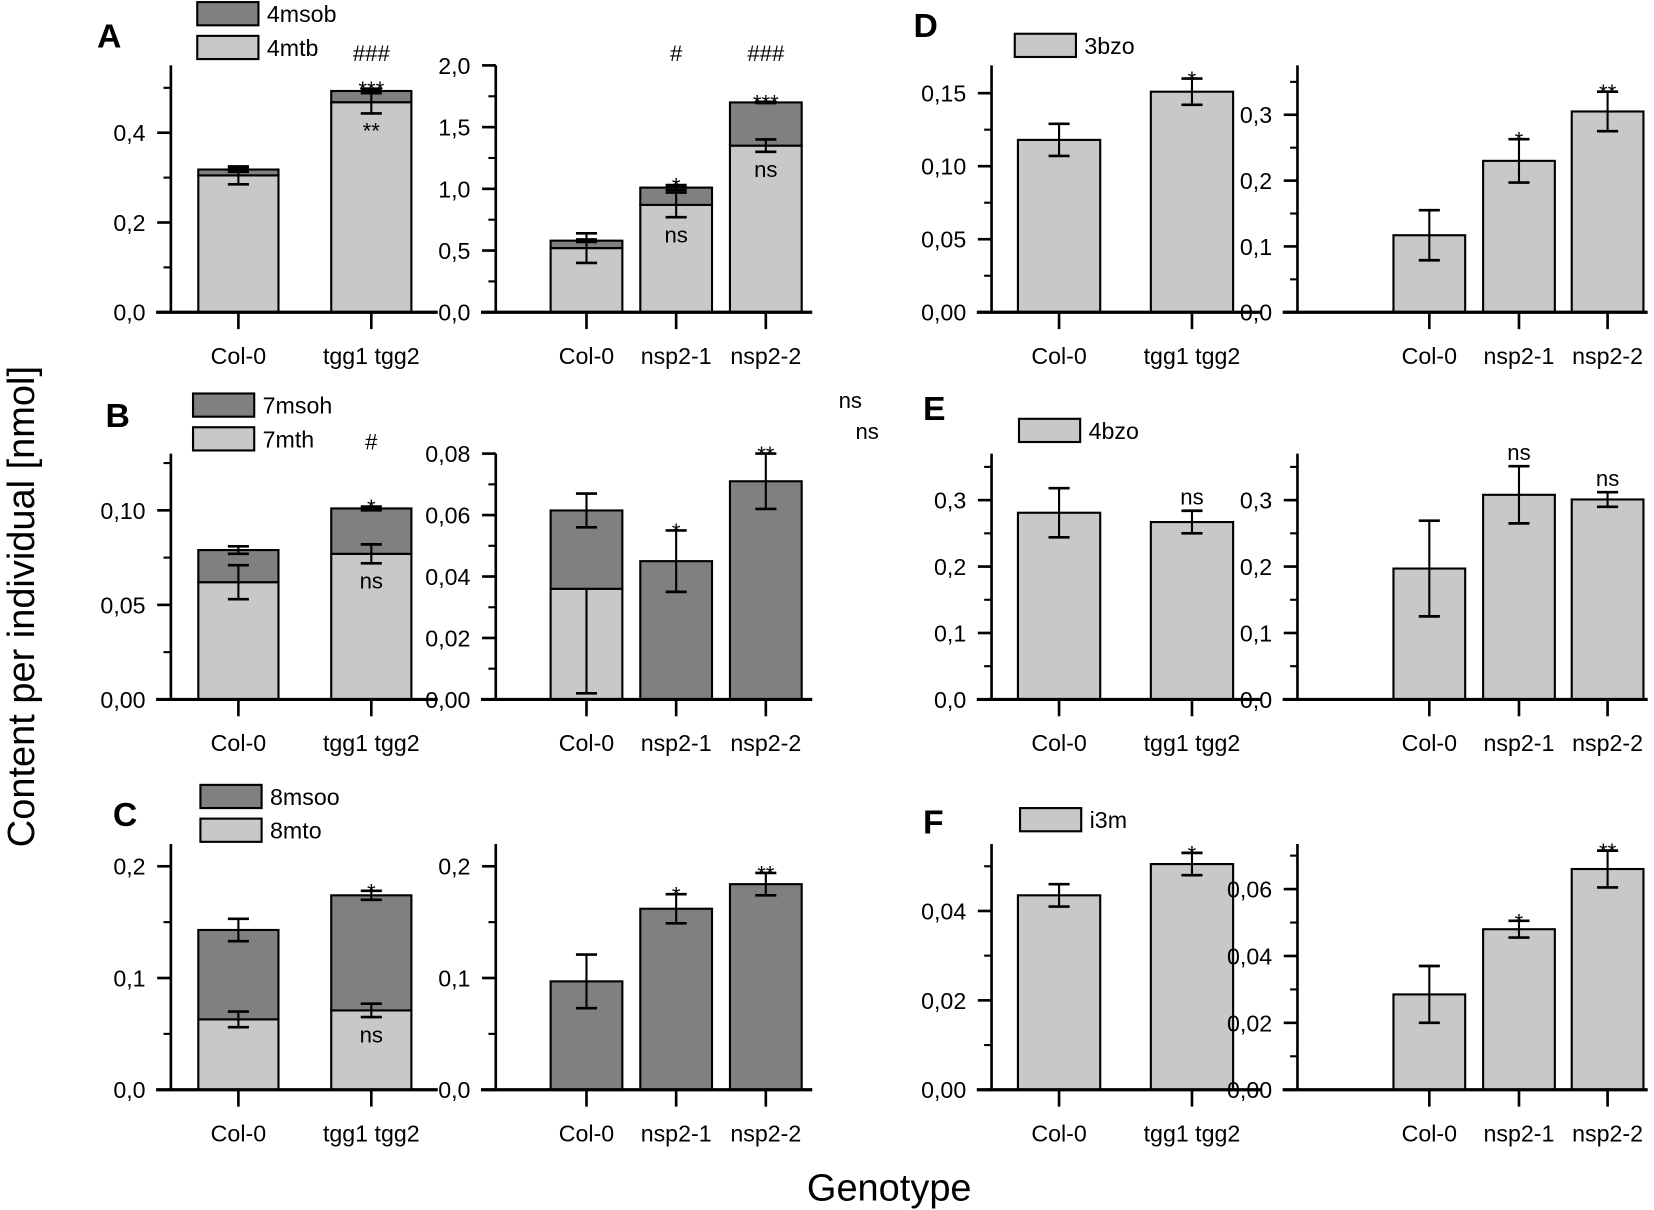 This screenshot has height=1210, width=1654. What do you see at coordinates (850, 400) in the screenshot?
I see `stray-annotation: ns` at bounding box center [850, 400].